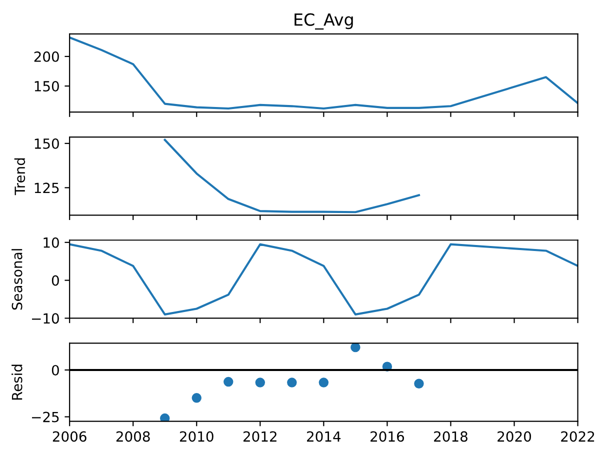  I want to click on x-tick-label: 2020, so click(514, 436).